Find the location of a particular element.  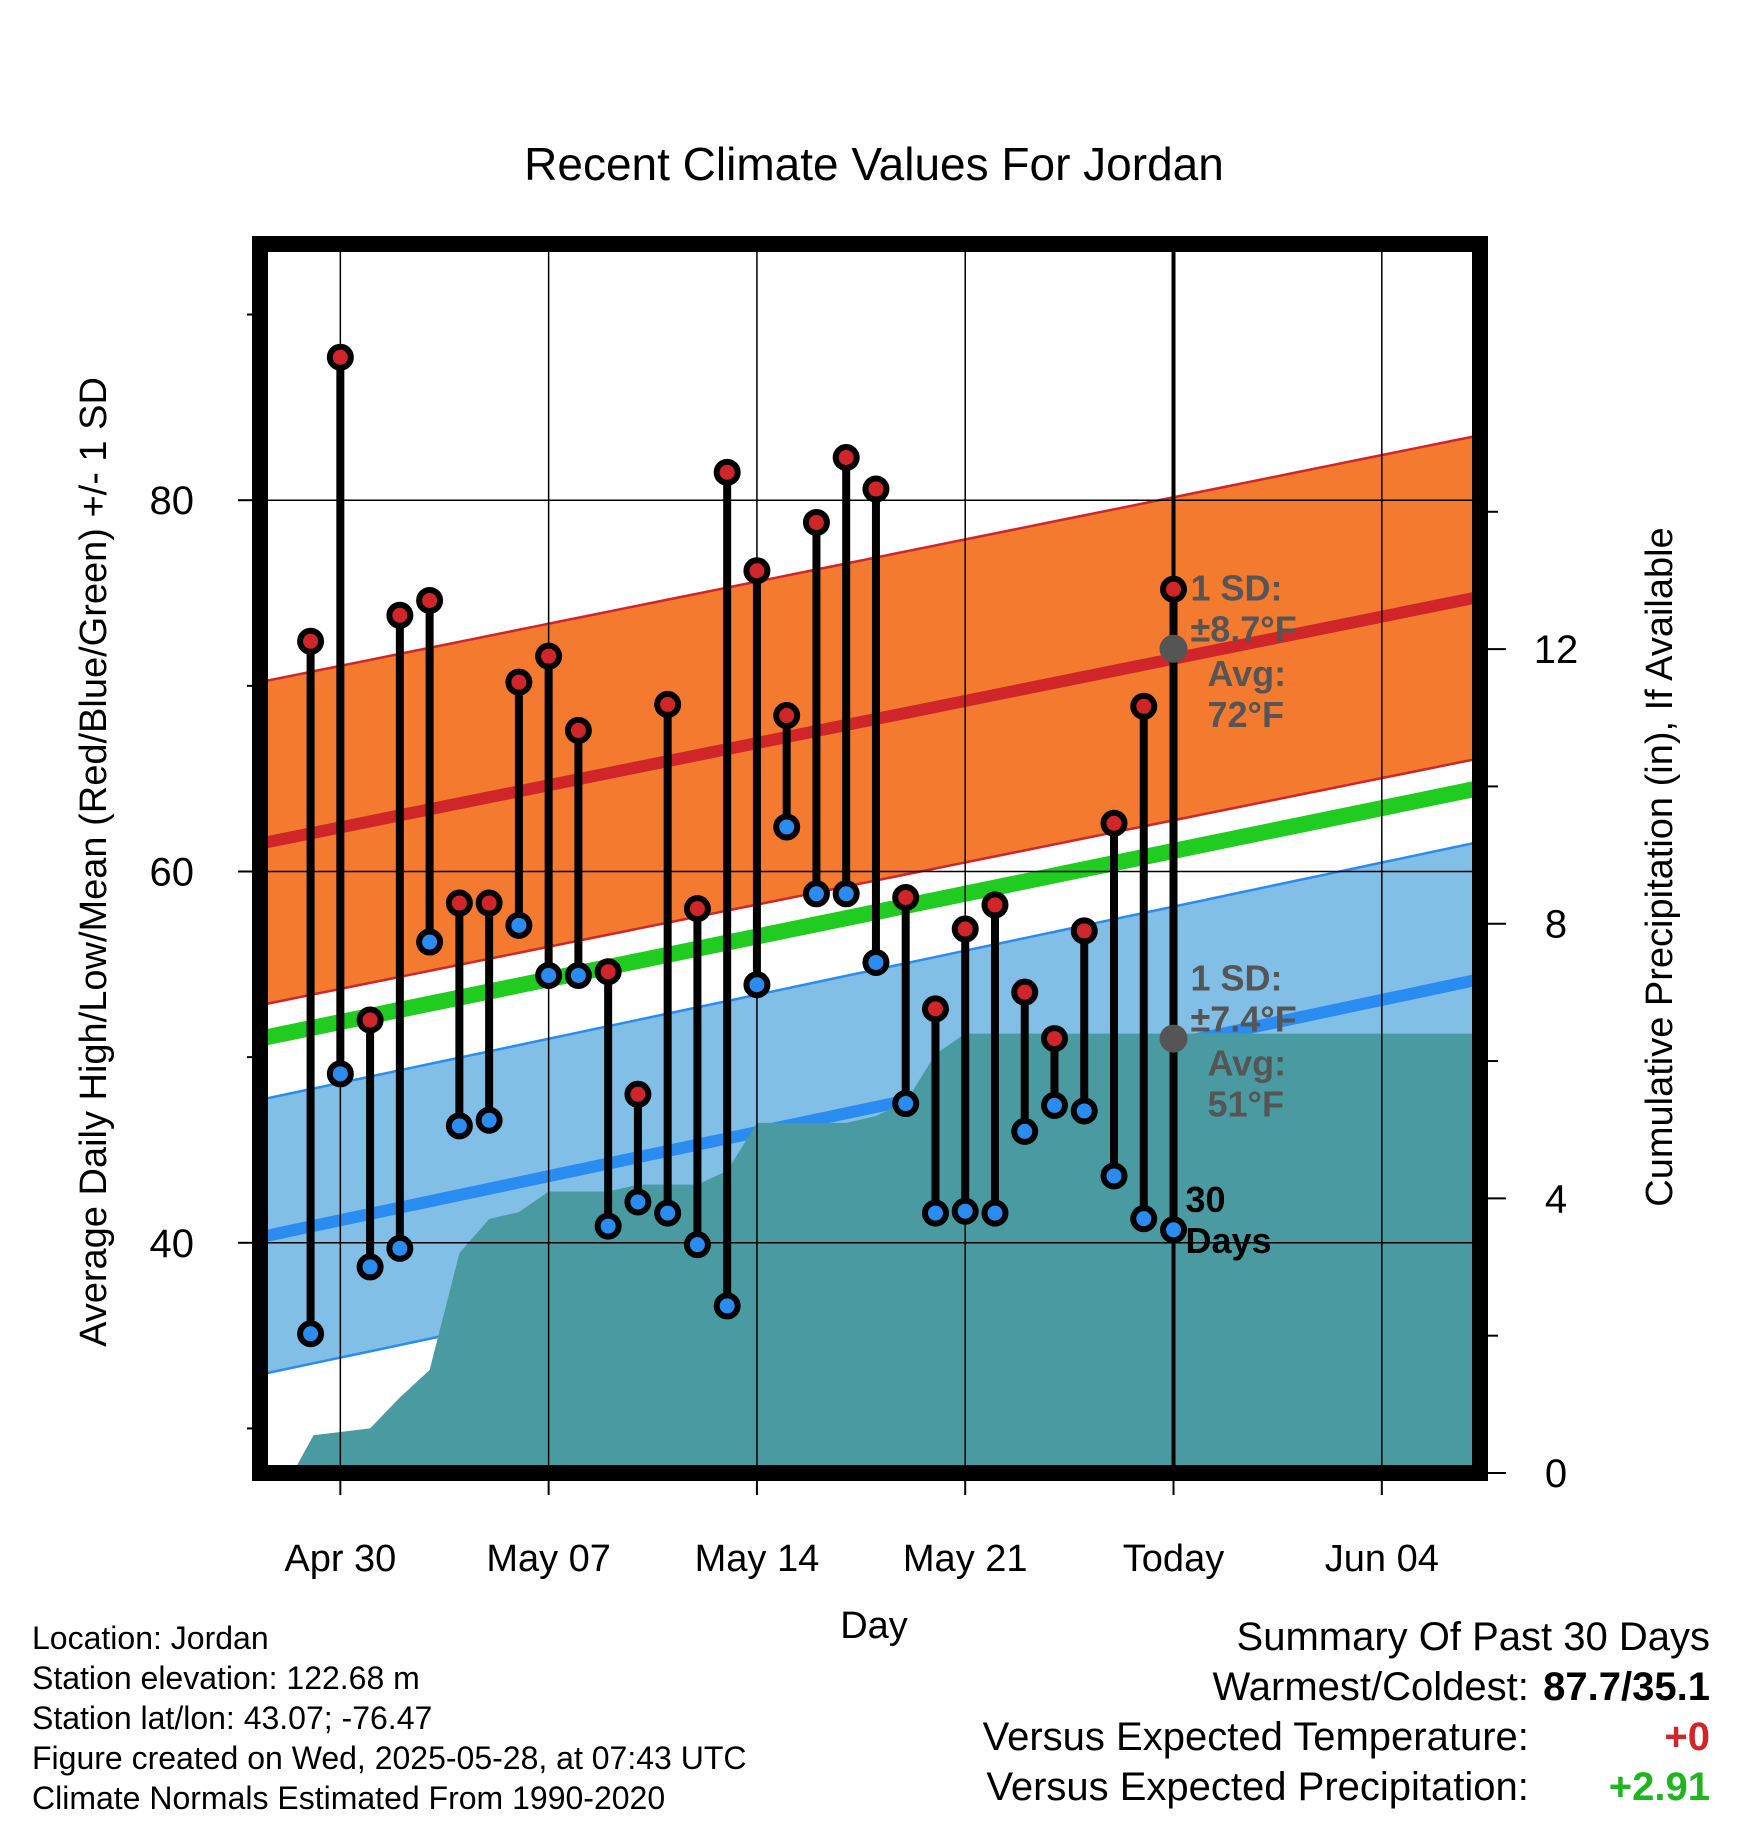

high-normal-line is located at coordinates (870, 720).